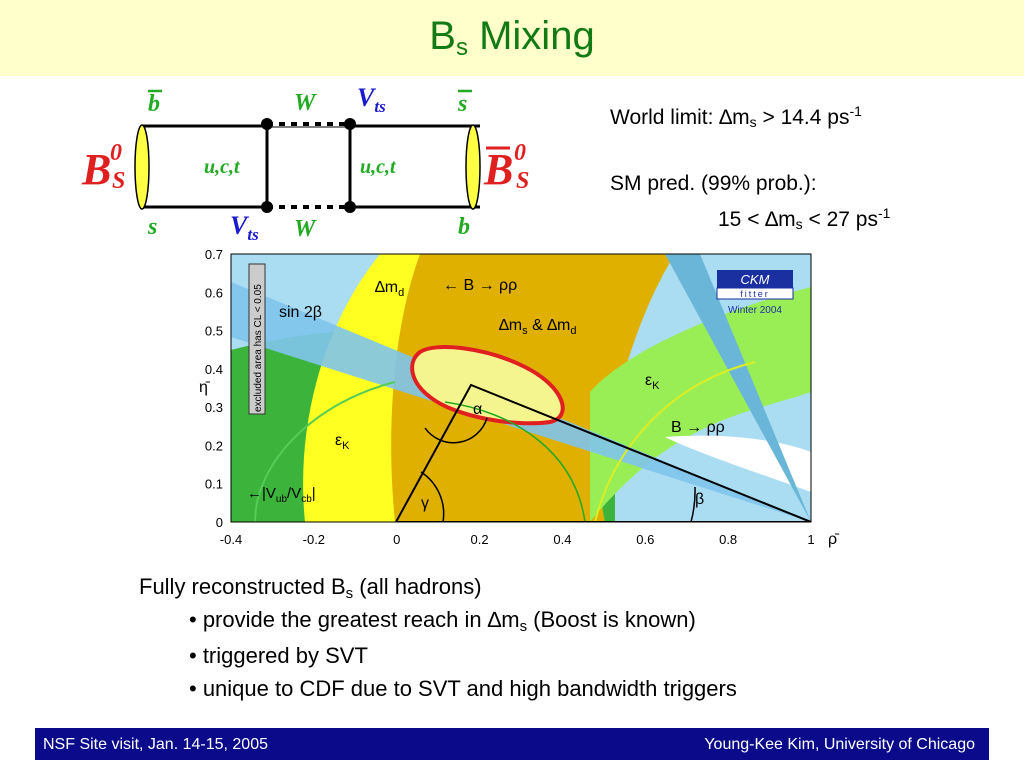  Describe the element at coordinates (300, 312) in the screenshot. I see `label-sin2b: sin 2β` at that location.